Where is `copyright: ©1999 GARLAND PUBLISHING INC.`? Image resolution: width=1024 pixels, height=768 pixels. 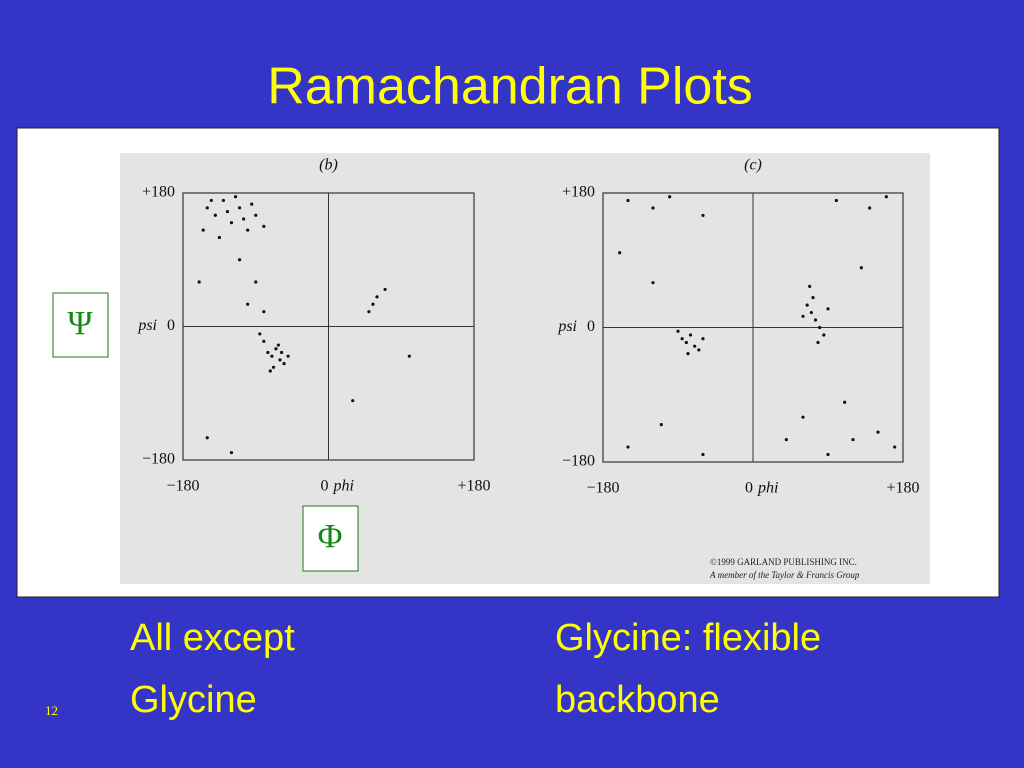
copyright: ©1999 GARLAND PUBLISHING INC. is located at coordinates (783, 562).